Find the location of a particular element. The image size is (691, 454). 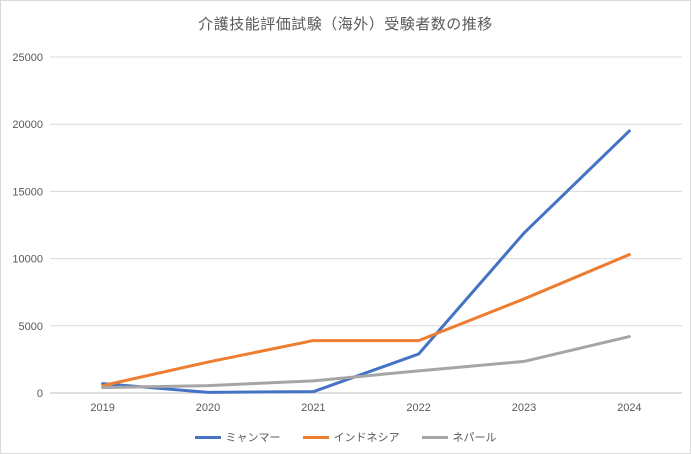

y-axis-tick-label: 0 is located at coordinates (40, 394).